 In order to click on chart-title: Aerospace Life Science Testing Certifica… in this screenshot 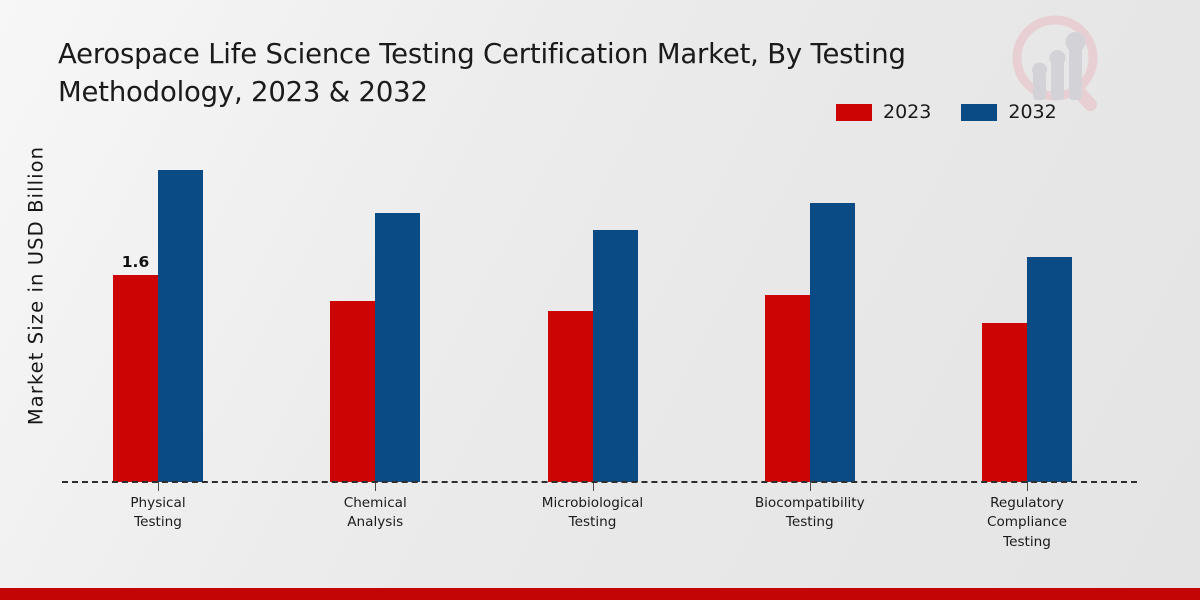, I will do `click(482, 73)`.